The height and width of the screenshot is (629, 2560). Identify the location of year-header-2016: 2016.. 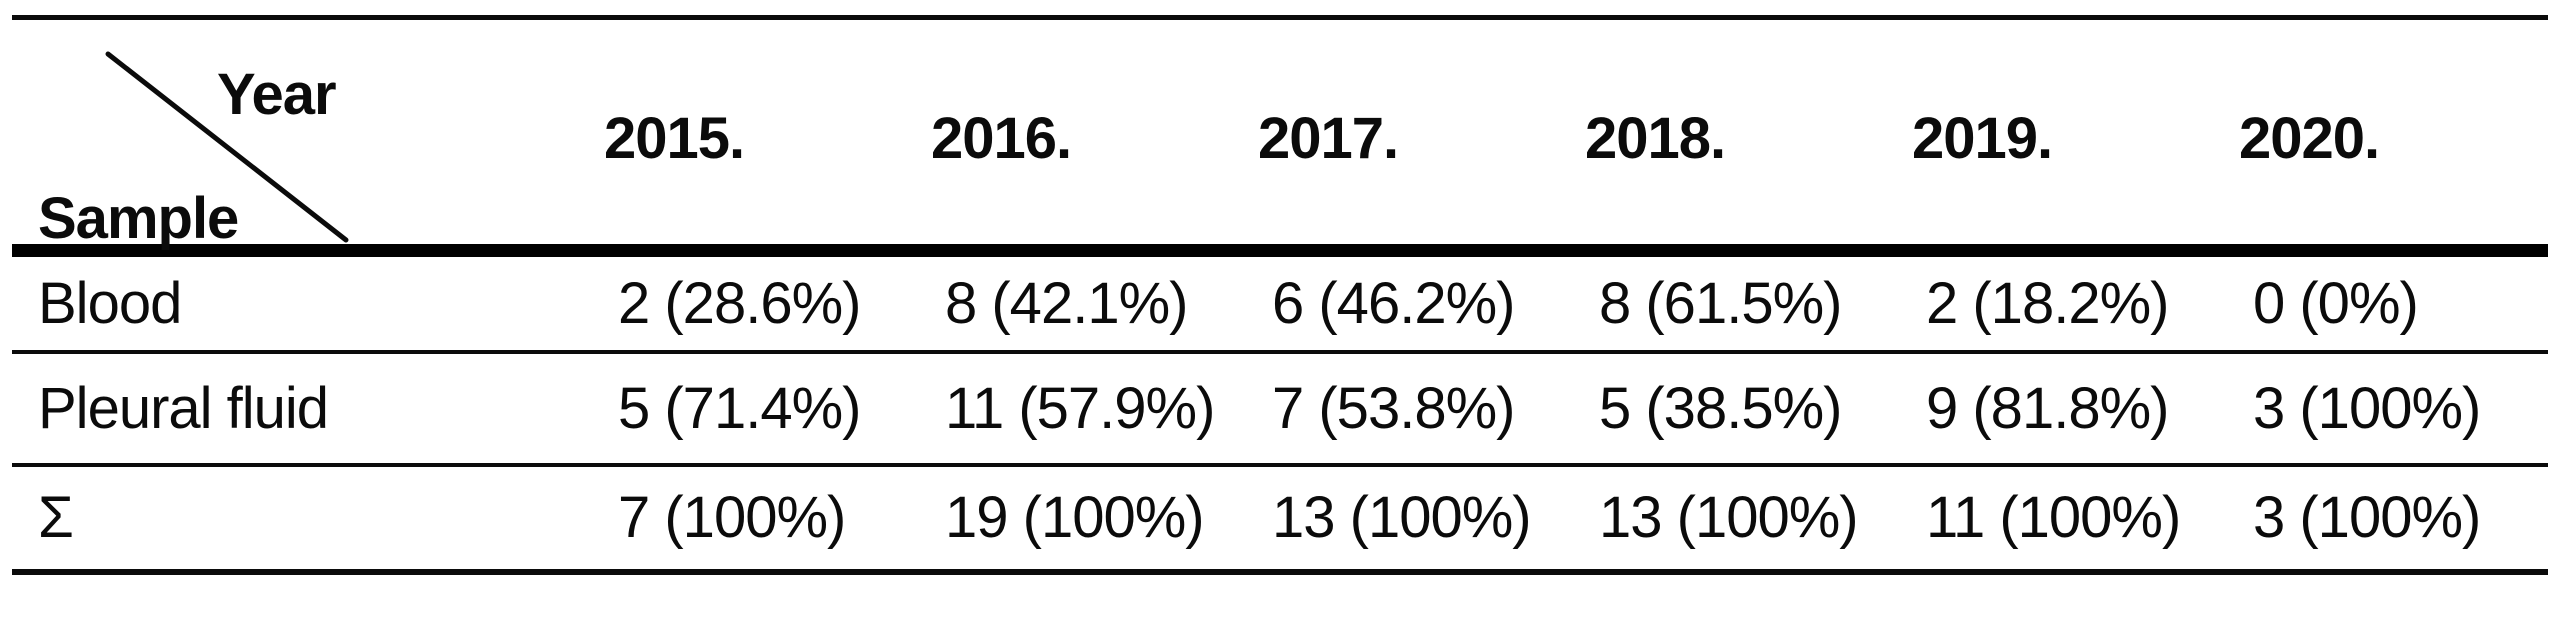
(1001, 138).